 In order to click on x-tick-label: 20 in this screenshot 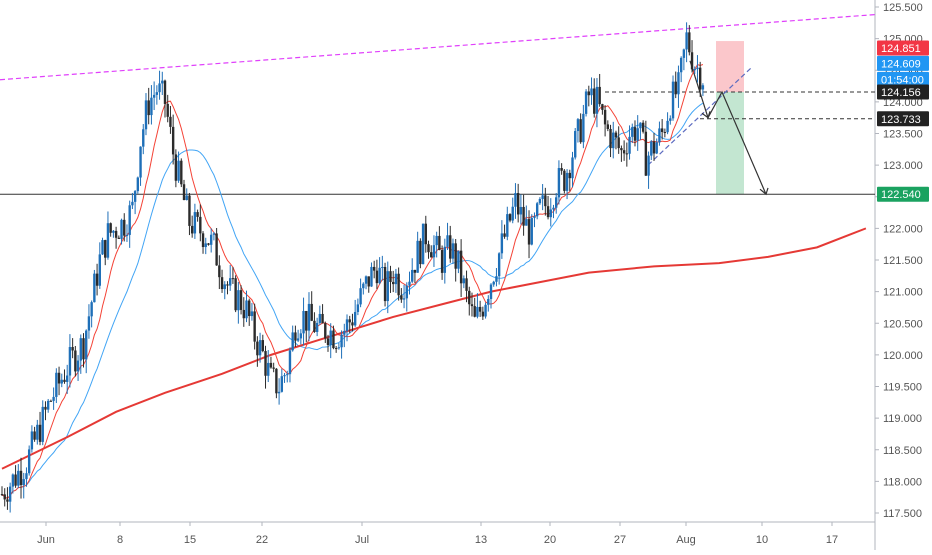, I will do `click(550, 540)`.